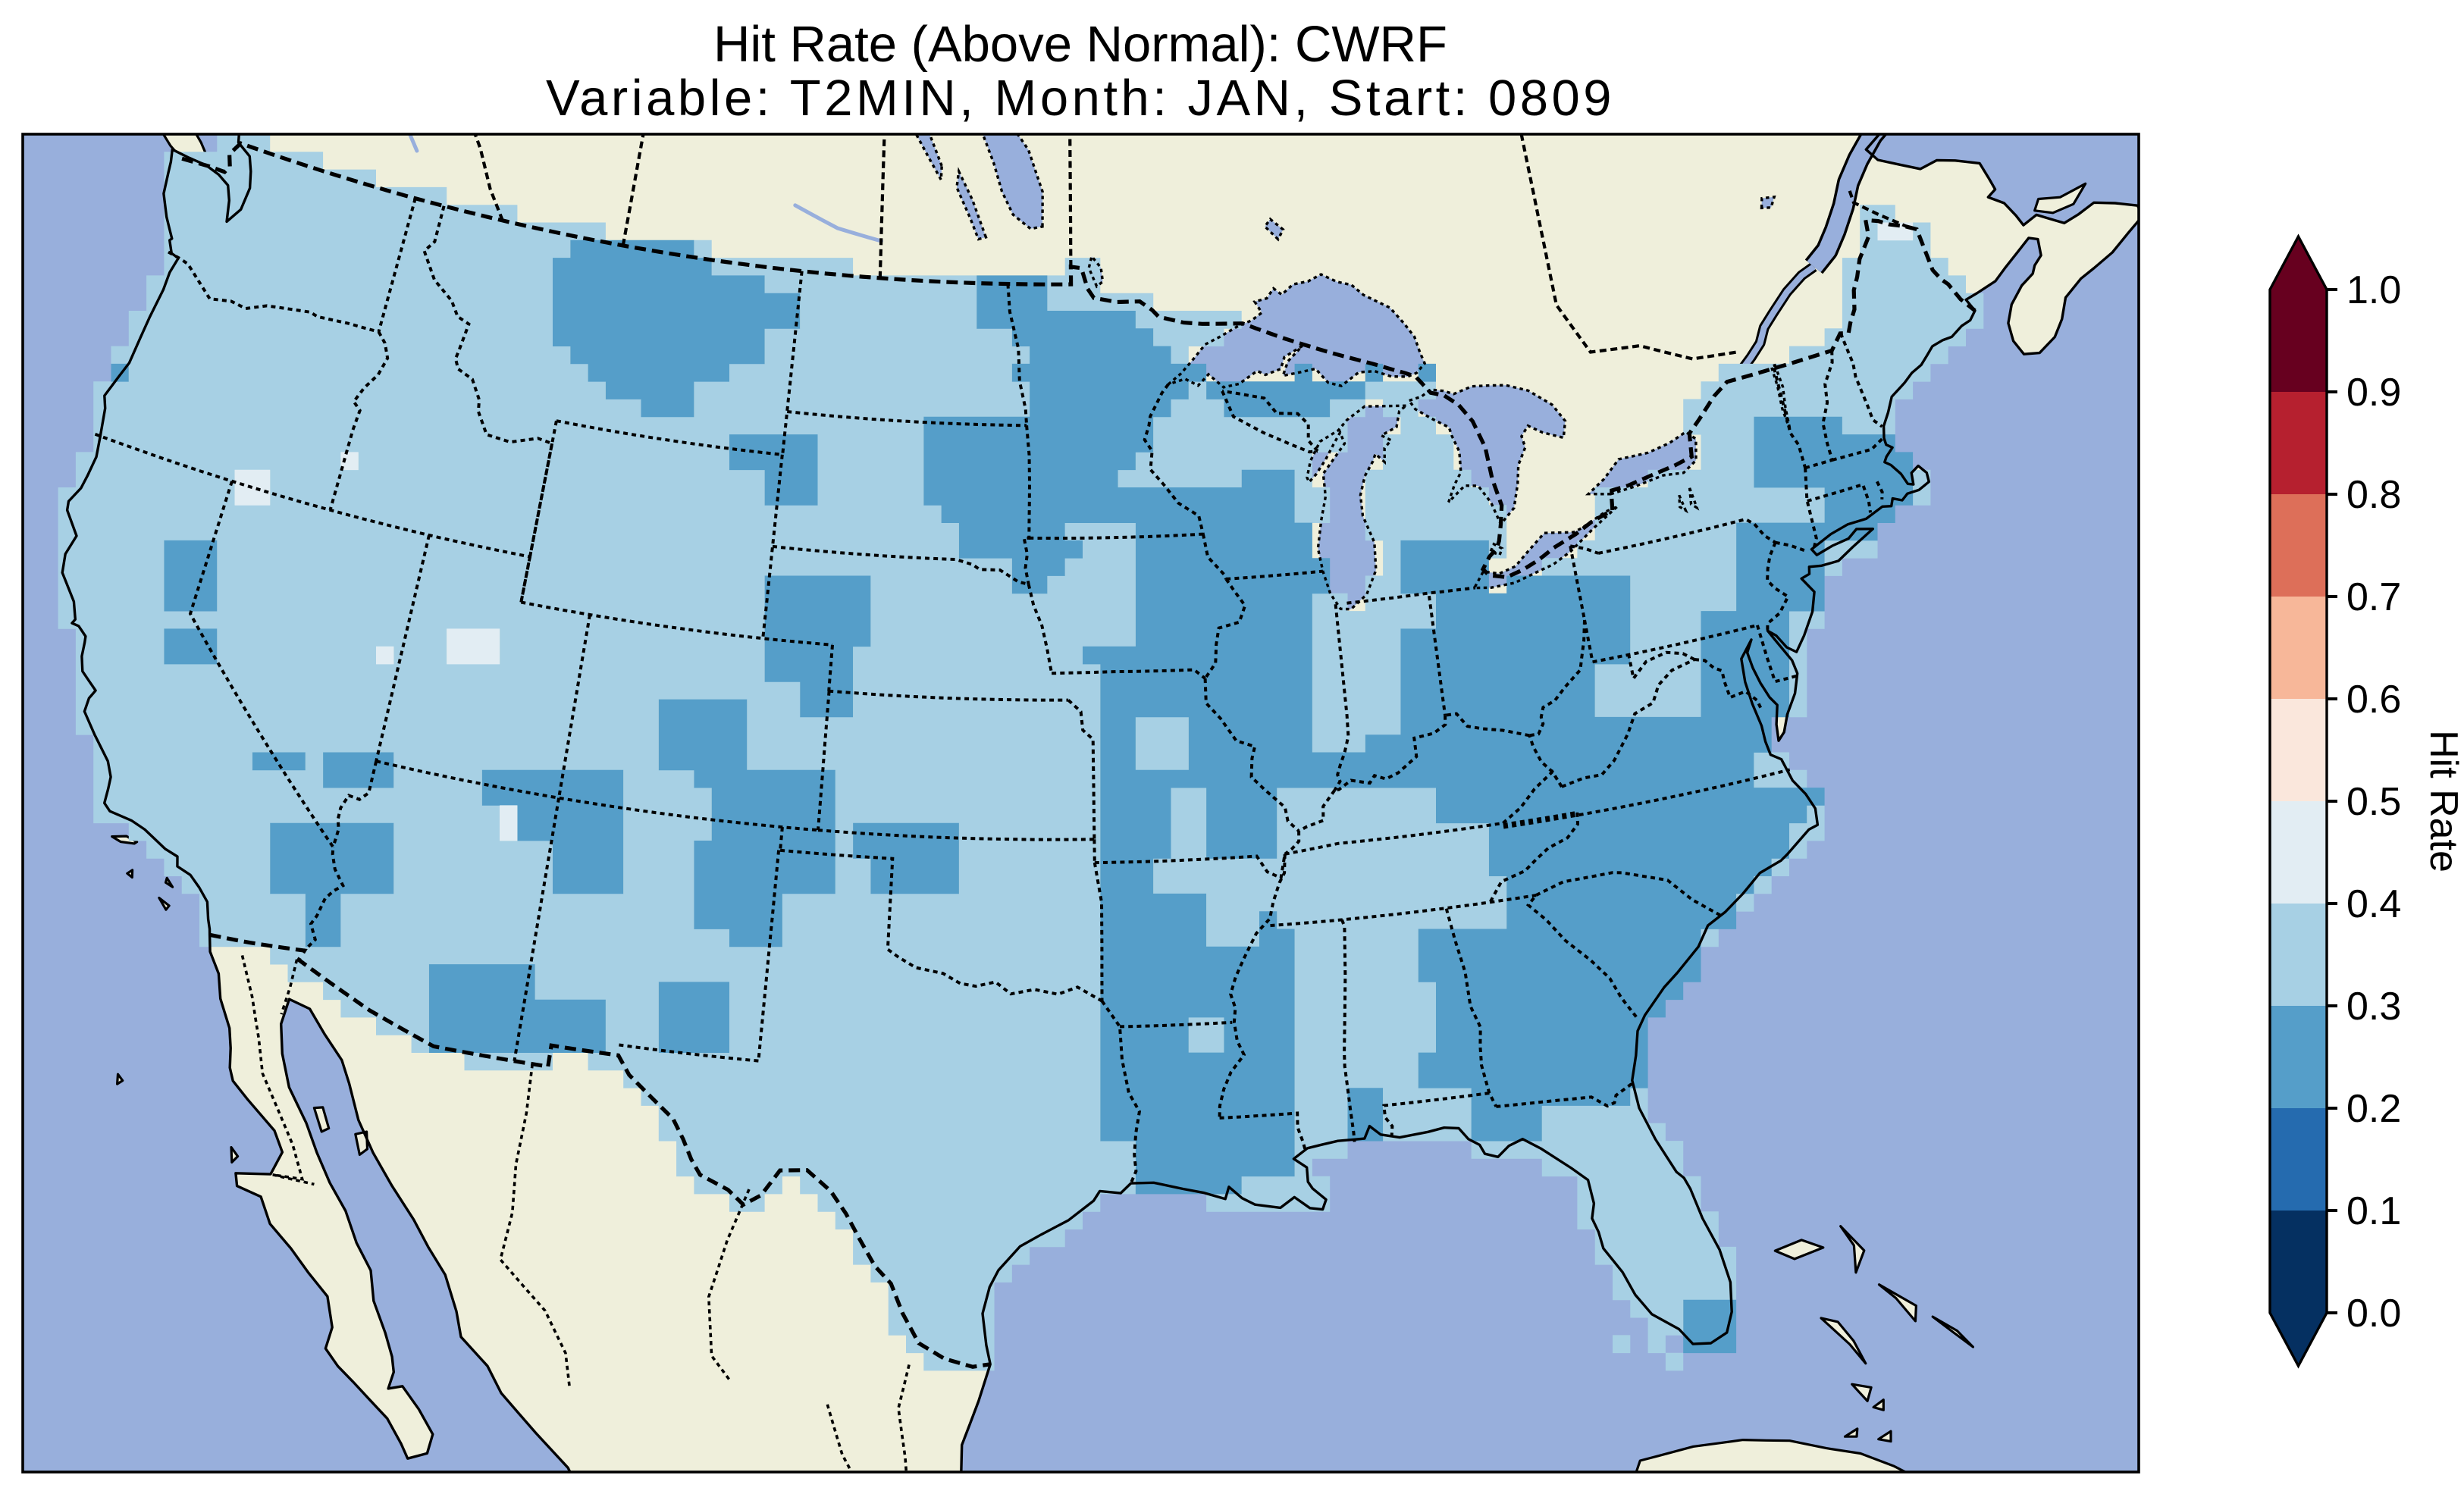 The width and height of the screenshot is (2464, 1494). What do you see at coordinates (2374, 1007) in the screenshot?
I see `svg-text: 0.3` at bounding box center [2374, 1007].